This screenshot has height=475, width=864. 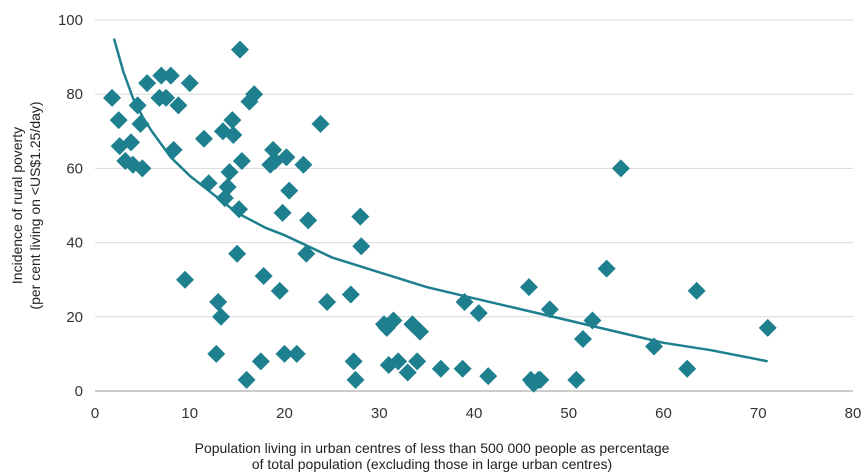 What do you see at coordinates (74, 243) in the screenshot?
I see `y-tick-label: 40` at bounding box center [74, 243].